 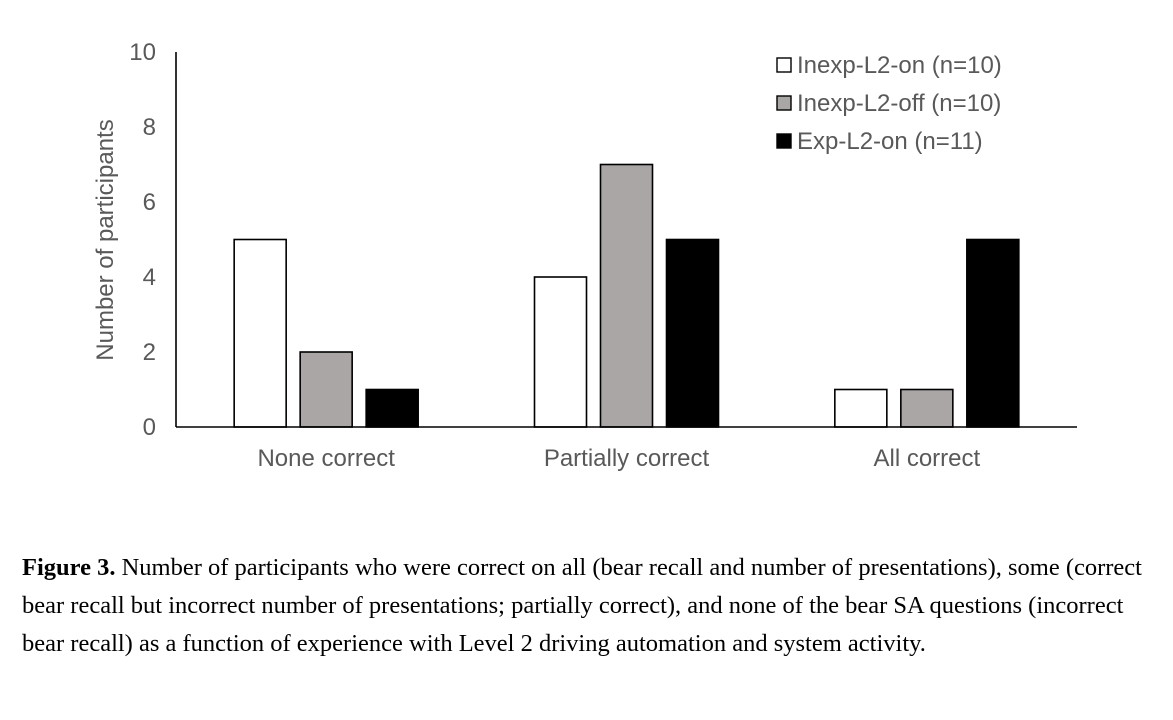 I want to click on category-label: Partially correct, so click(x=627, y=458).